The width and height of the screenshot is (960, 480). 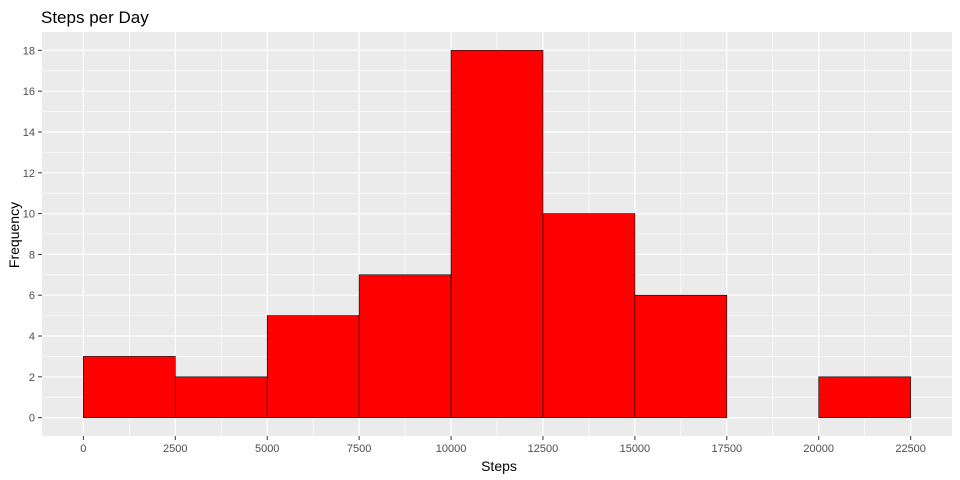 I want to click on y-tick-label: 16, so click(x=29, y=92).